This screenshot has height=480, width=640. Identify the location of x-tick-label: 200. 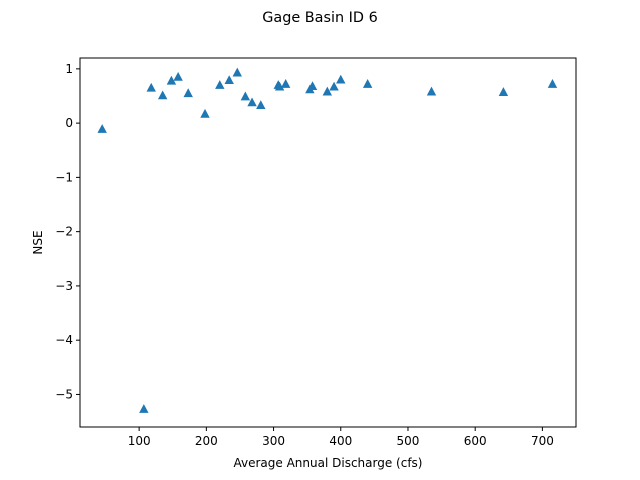
(206, 441).